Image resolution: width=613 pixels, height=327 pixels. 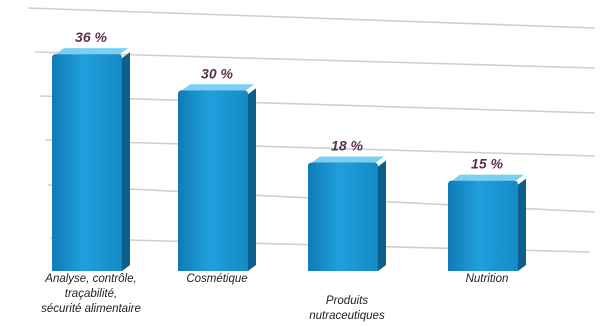 What do you see at coordinates (91, 37) in the screenshot?
I see `value-label: 36 %` at bounding box center [91, 37].